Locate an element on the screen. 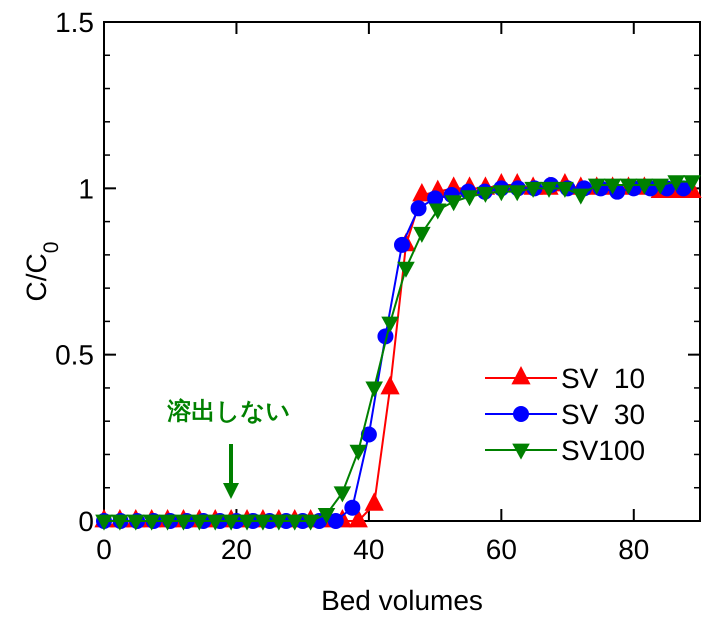 The image size is (707, 617). x-tick-label: 80 is located at coordinates (634, 549).